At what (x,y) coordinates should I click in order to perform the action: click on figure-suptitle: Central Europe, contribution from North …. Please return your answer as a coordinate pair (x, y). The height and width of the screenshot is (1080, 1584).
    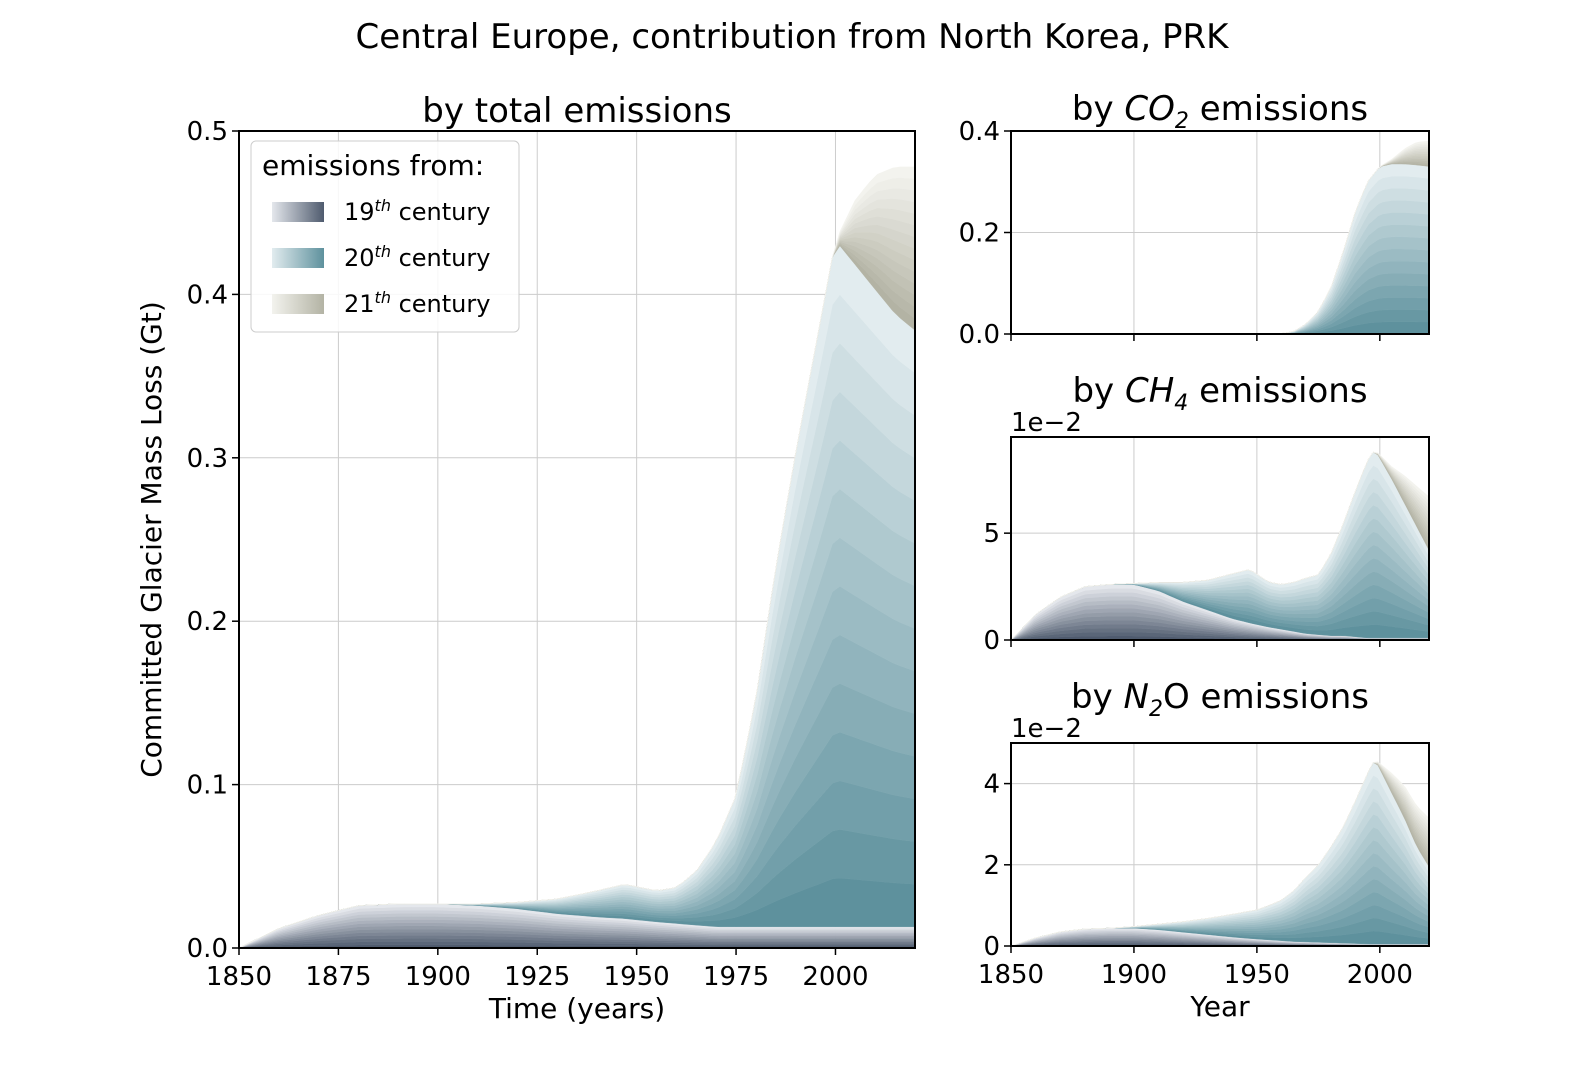
    Looking at the image, I should click on (793, 37).